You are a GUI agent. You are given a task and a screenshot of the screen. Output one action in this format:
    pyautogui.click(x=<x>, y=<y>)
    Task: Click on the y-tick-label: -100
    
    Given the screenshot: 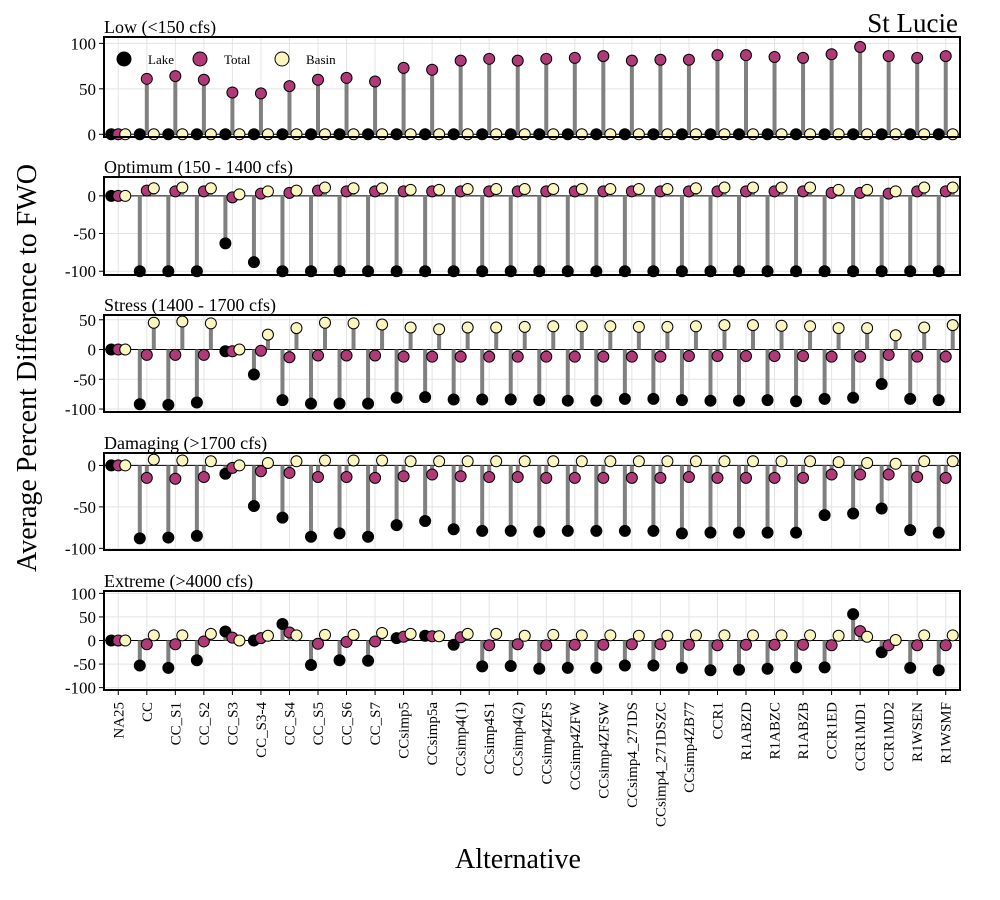 What is the action you would take?
    pyautogui.click(x=80, y=409)
    